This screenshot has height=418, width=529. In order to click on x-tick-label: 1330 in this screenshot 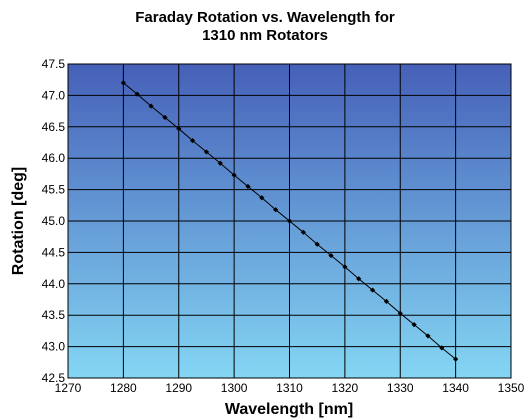, I will do `click(400, 388)`.